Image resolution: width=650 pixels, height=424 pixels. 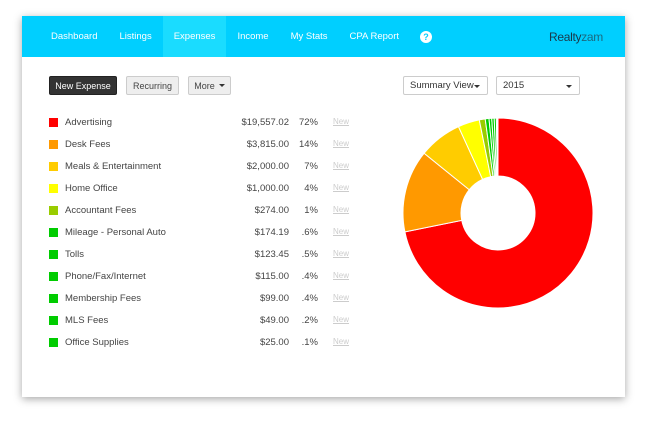 I want to click on donut-slice-advertising, so click(x=499, y=213).